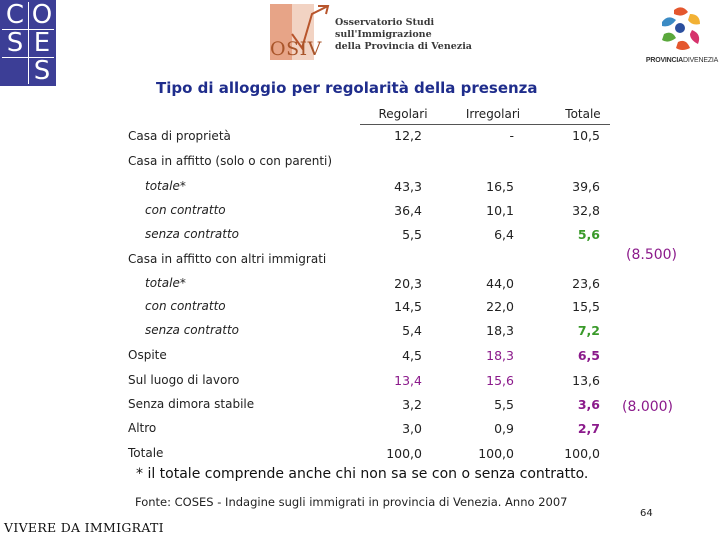 The height and width of the screenshot is (540, 720). What do you see at coordinates (408, 210) in the screenshot?
I see `cell-regolari: 36,4` at bounding box center [408, 210].